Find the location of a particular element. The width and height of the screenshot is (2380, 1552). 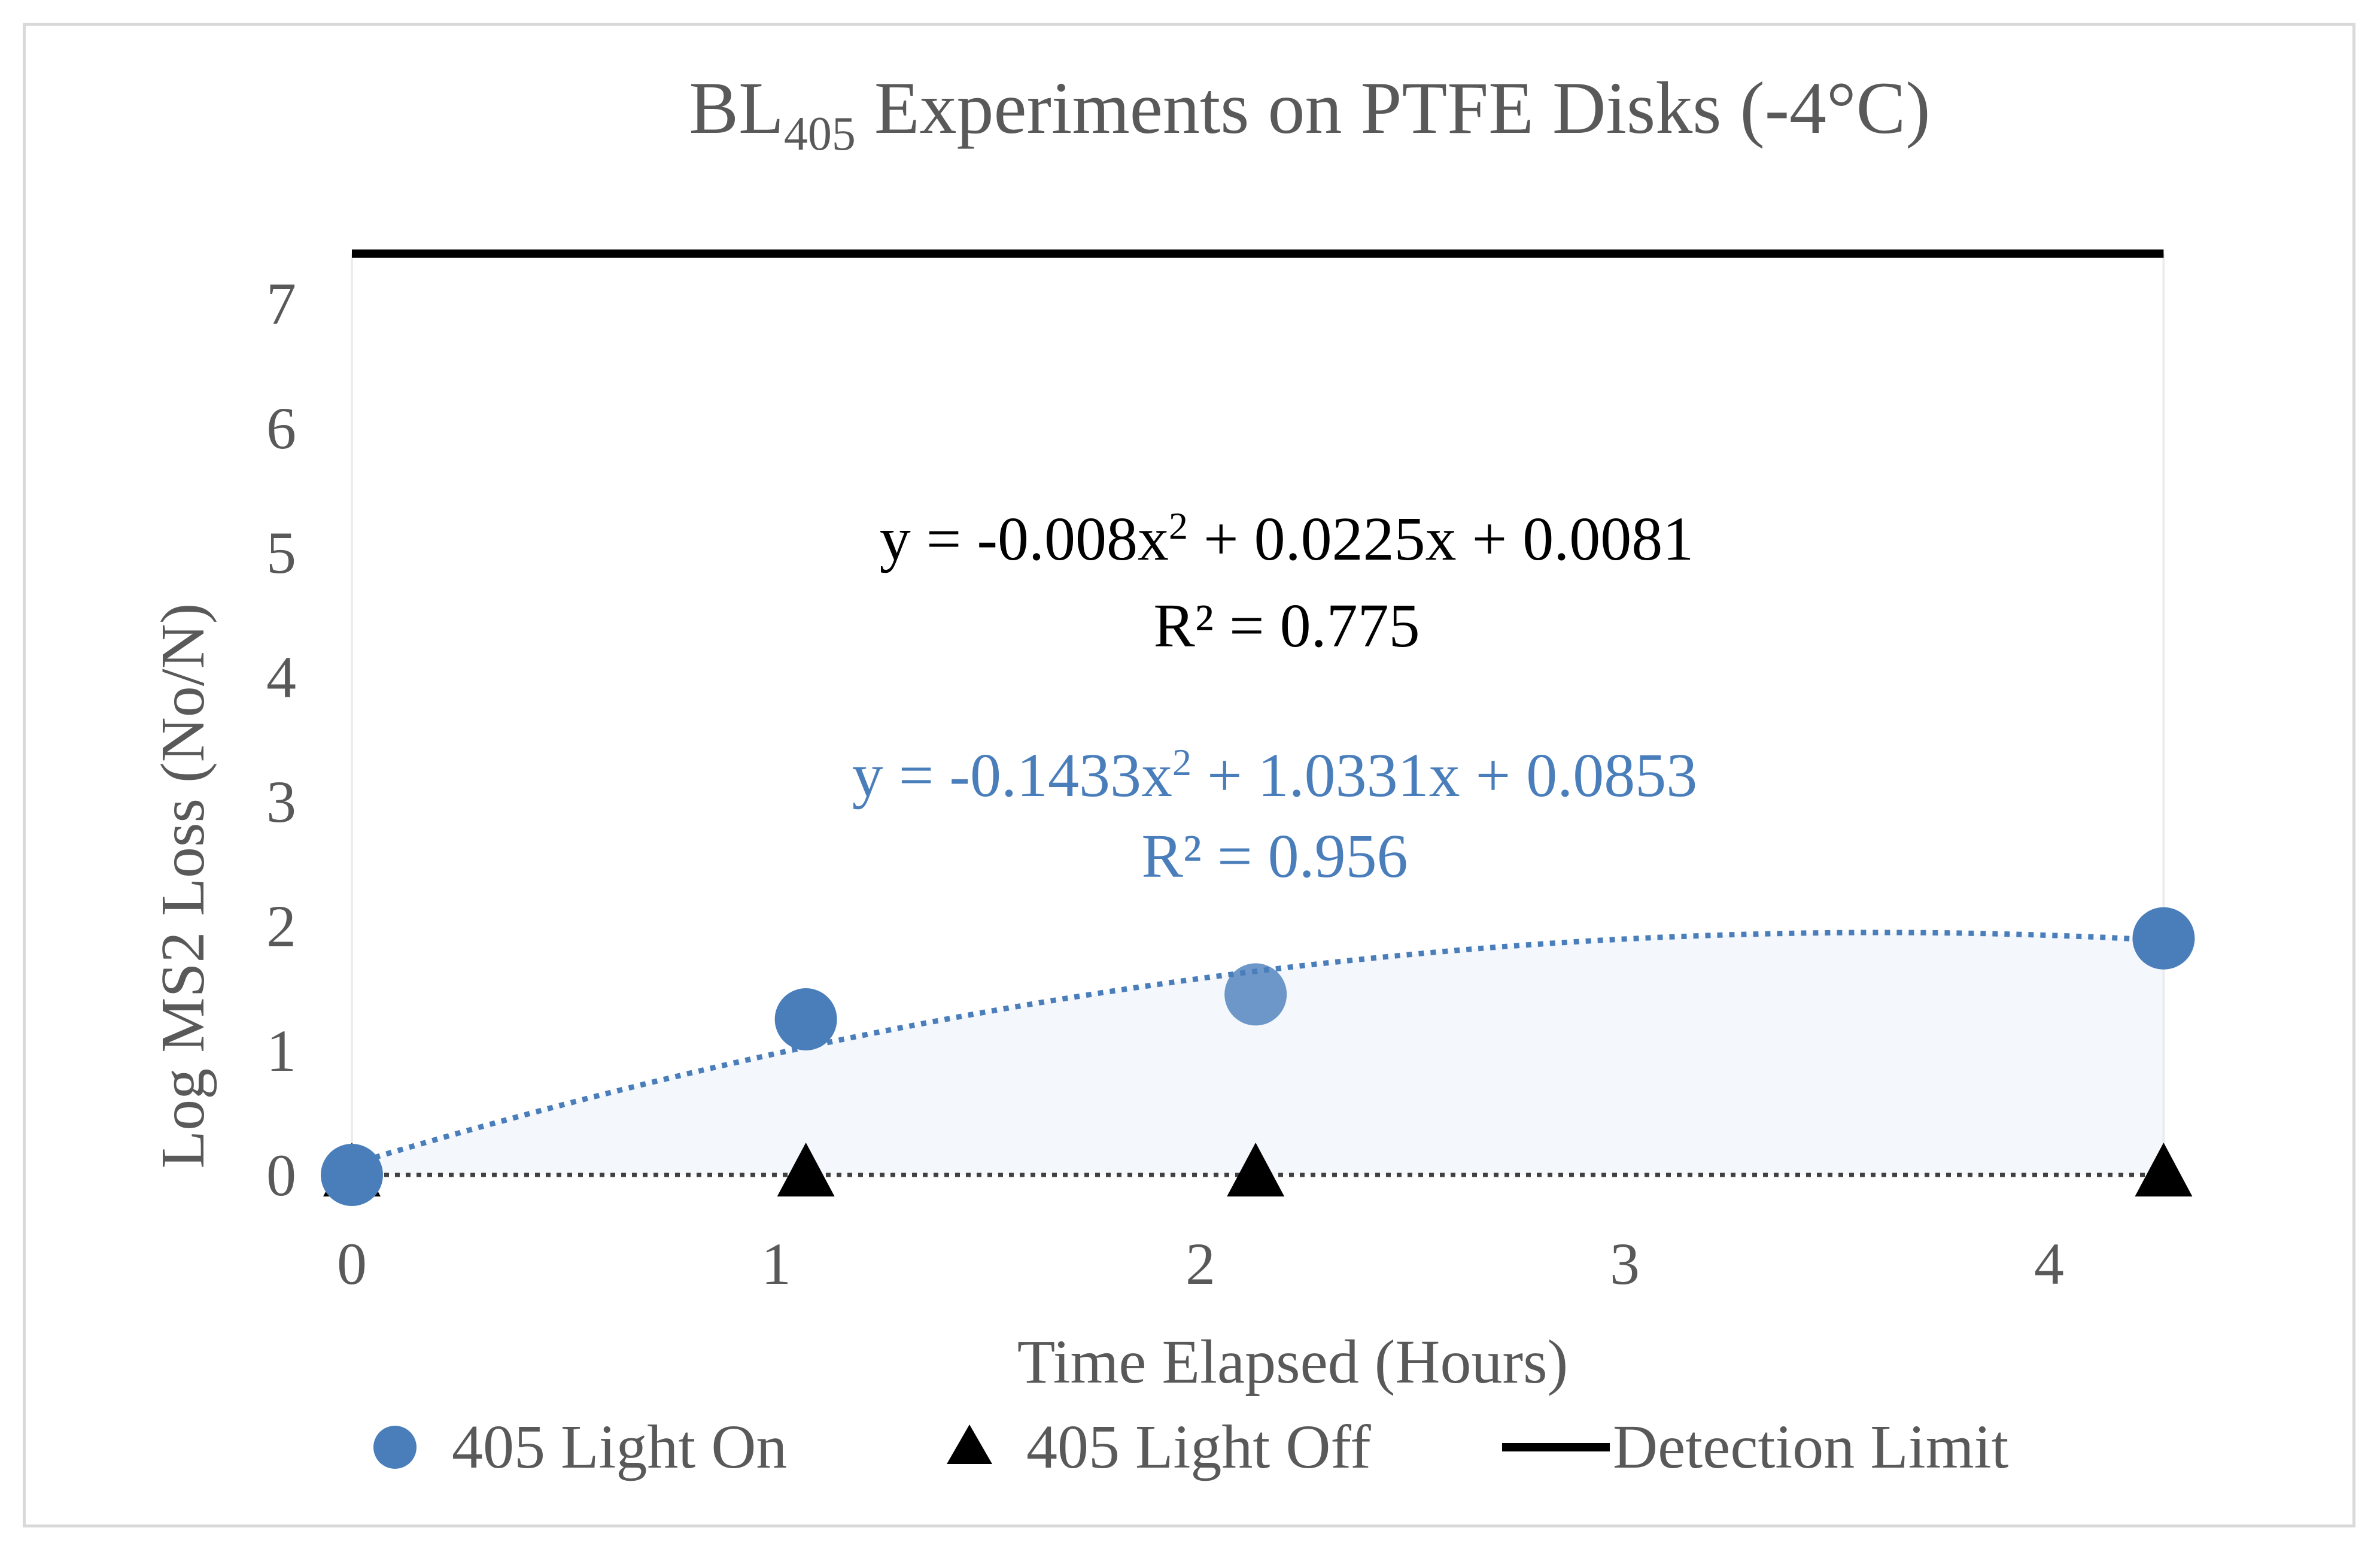

trend-fill-area is located at coordinates (1258, 1053).